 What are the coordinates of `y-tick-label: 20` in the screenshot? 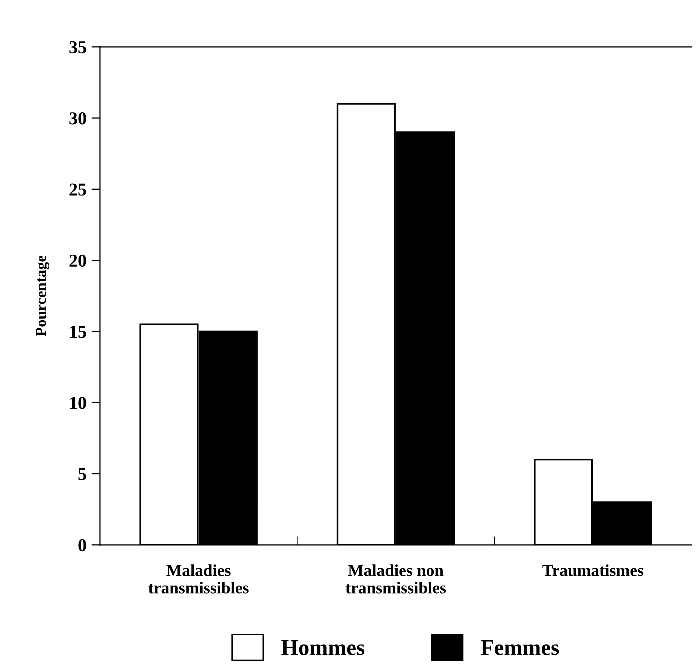 It's located at (78, 261).